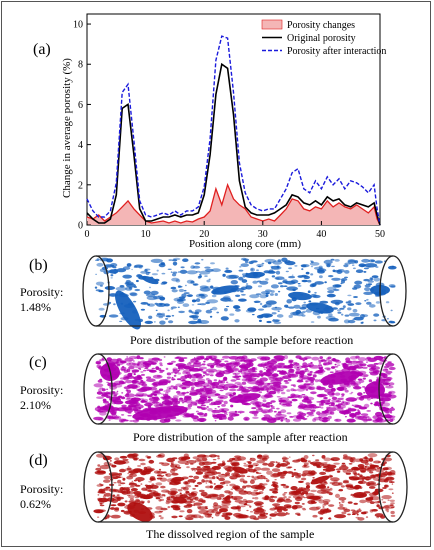 The image size is (434, 550). I want to click on legend-label: Porosity after interaction, so click(336, 51).